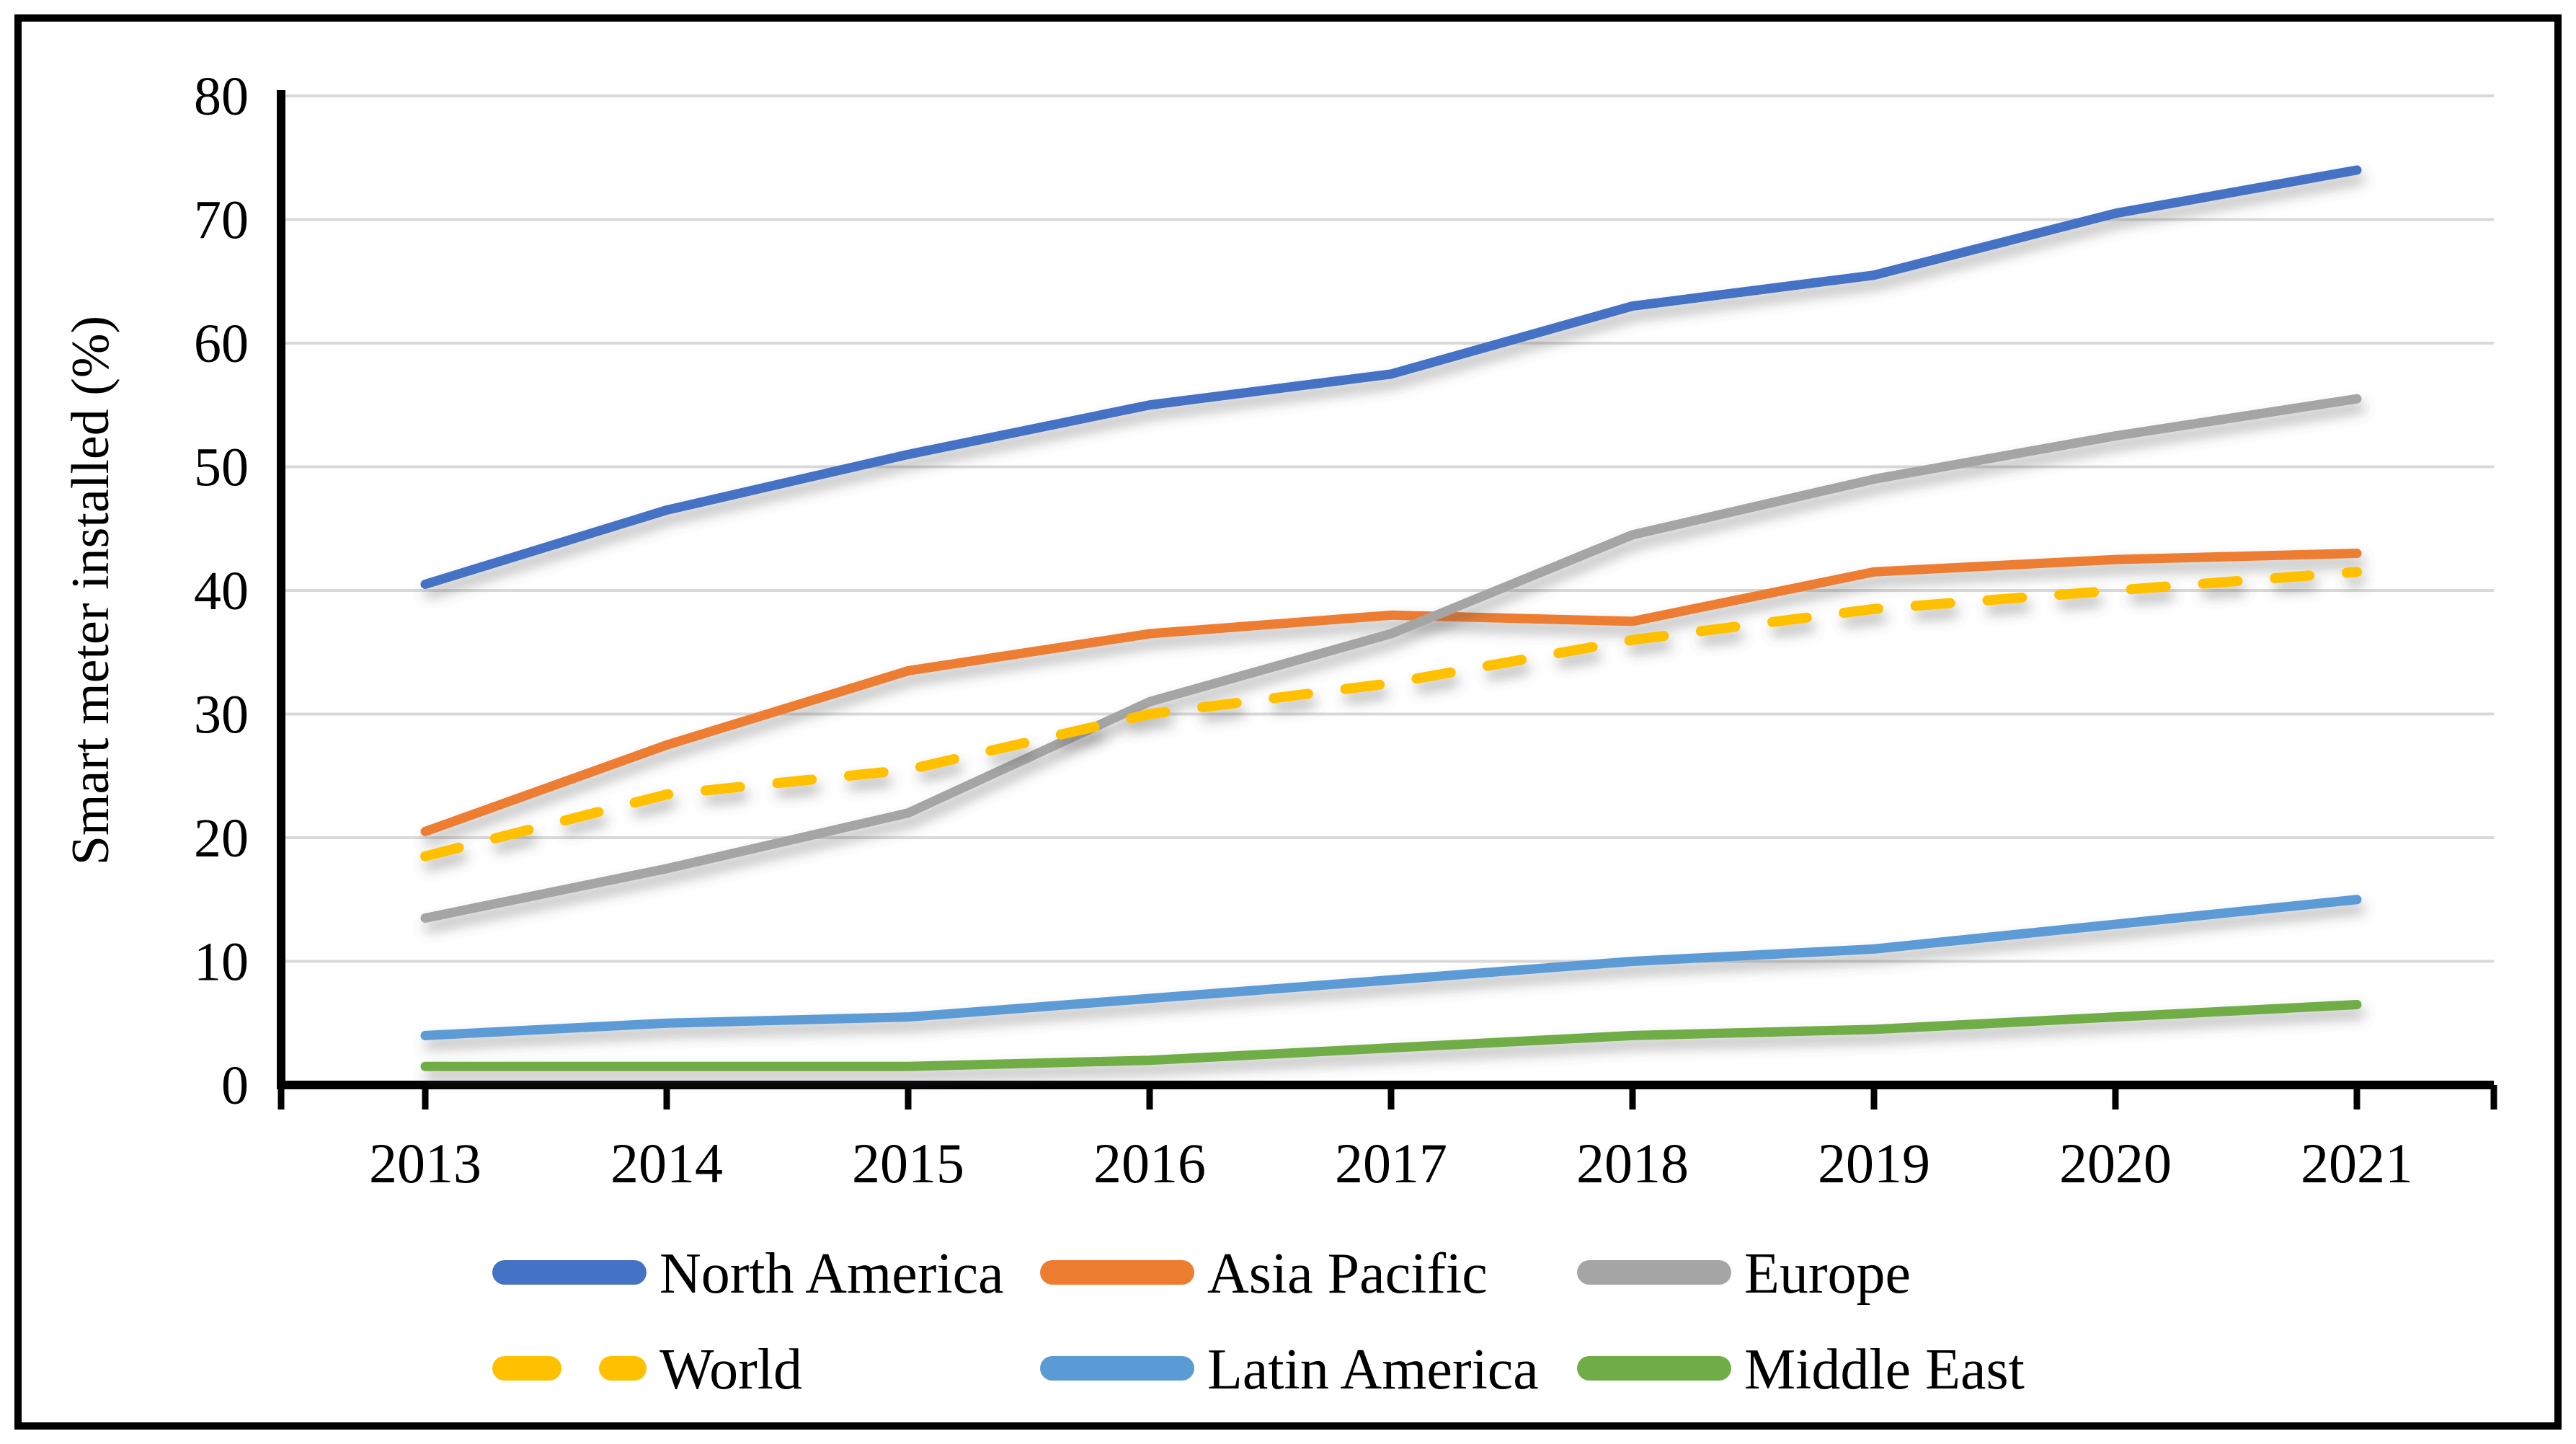 Image resolution: width=2576 pixels, height=1444 pixels. I want to click on x-tick-label-2019: 2019, so click(1874, 1163).